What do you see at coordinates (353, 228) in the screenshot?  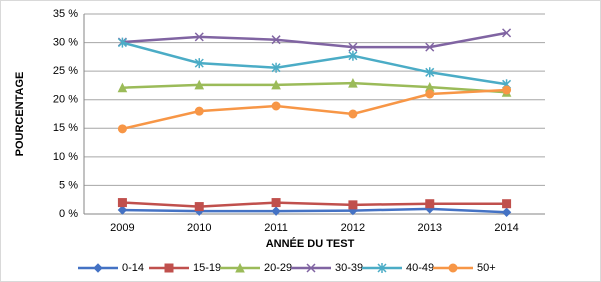 I see `x-tick-label: 2012` at bounding box center [353, 228].